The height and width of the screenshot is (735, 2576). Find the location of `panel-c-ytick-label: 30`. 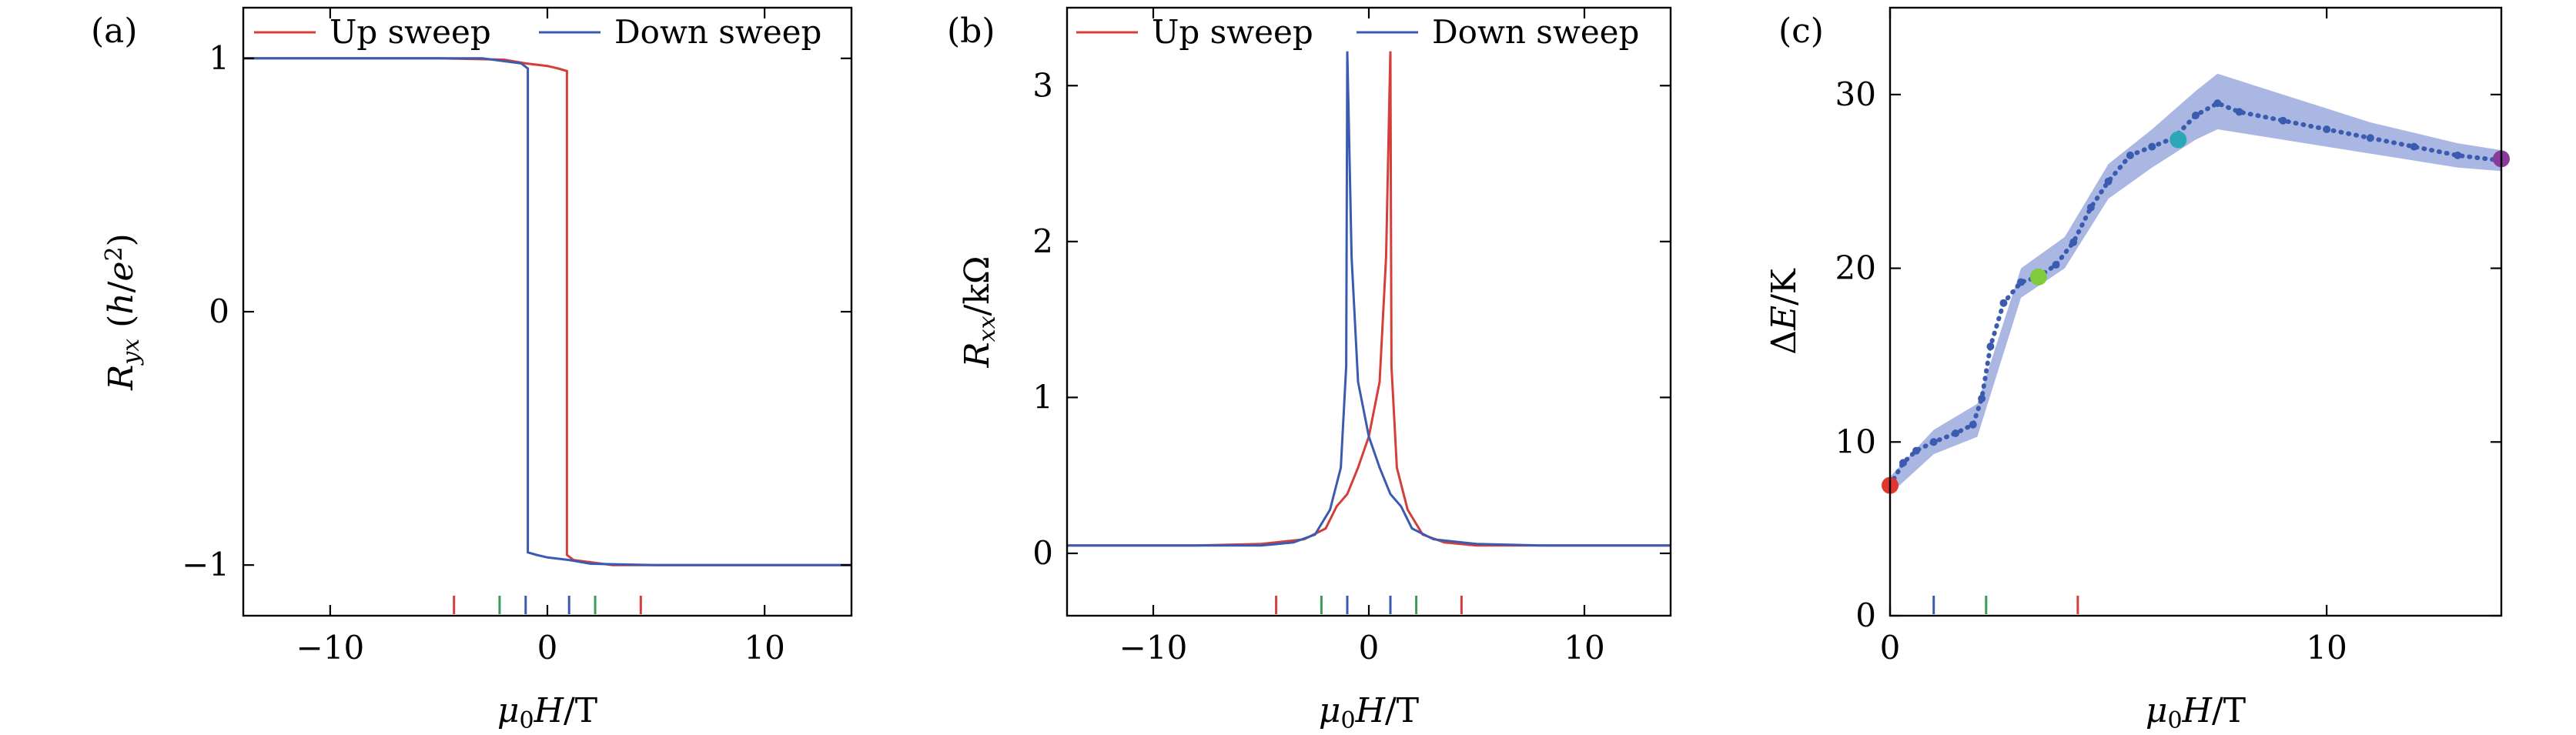

panel-c-ytick-label: 30 is located at coordinates (1856, 94).